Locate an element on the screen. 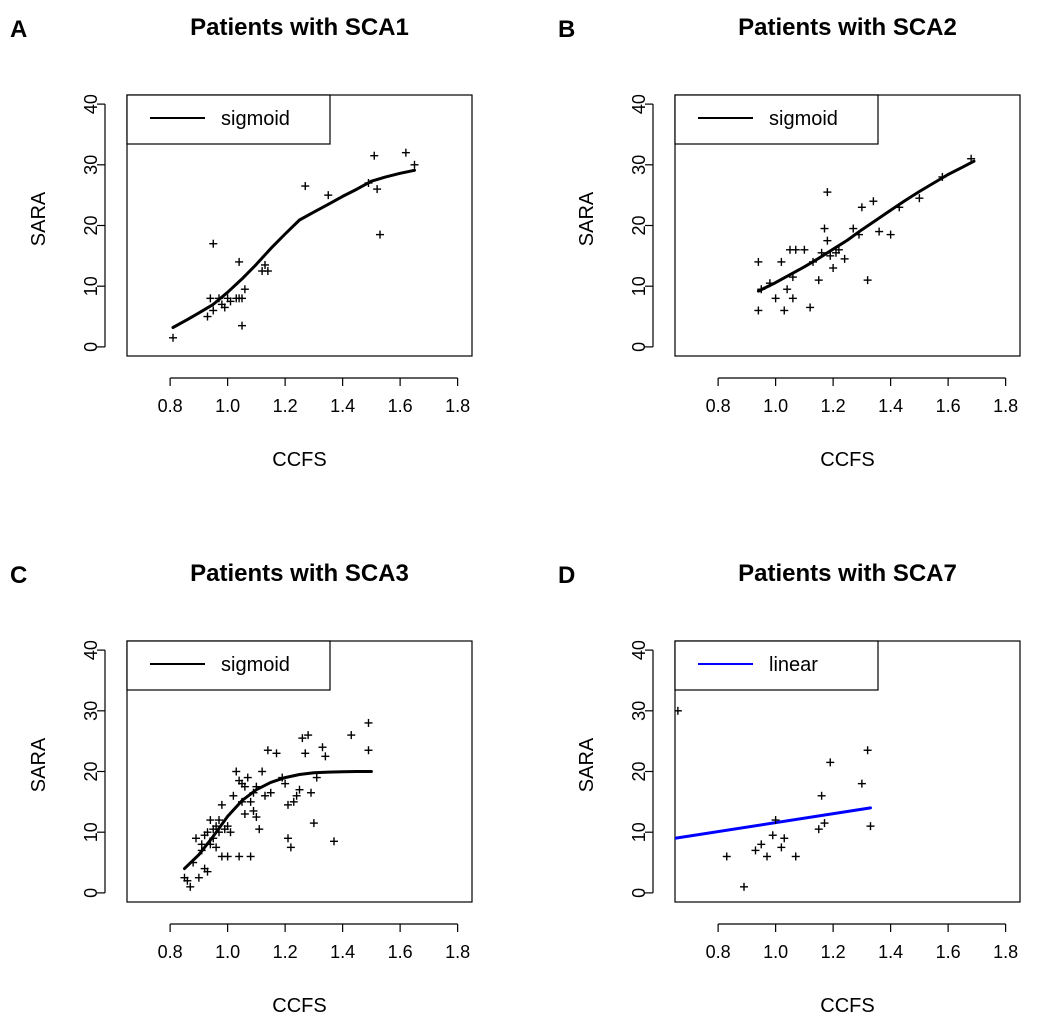 The image size is (1037, 1017). legend-label: sigmoid is located at coordinates (803, 119).